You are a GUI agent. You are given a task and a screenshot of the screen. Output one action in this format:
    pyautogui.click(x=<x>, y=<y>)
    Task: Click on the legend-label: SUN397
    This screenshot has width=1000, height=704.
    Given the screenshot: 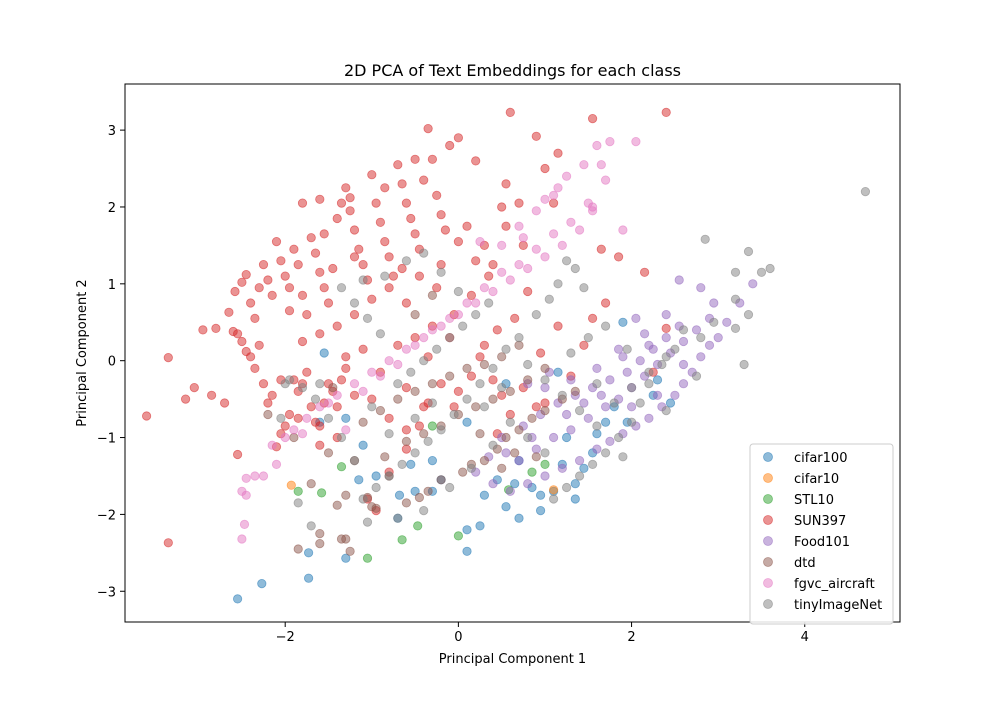 What is the action you would take?
    pyautogui.click(x=820, y=521)
    